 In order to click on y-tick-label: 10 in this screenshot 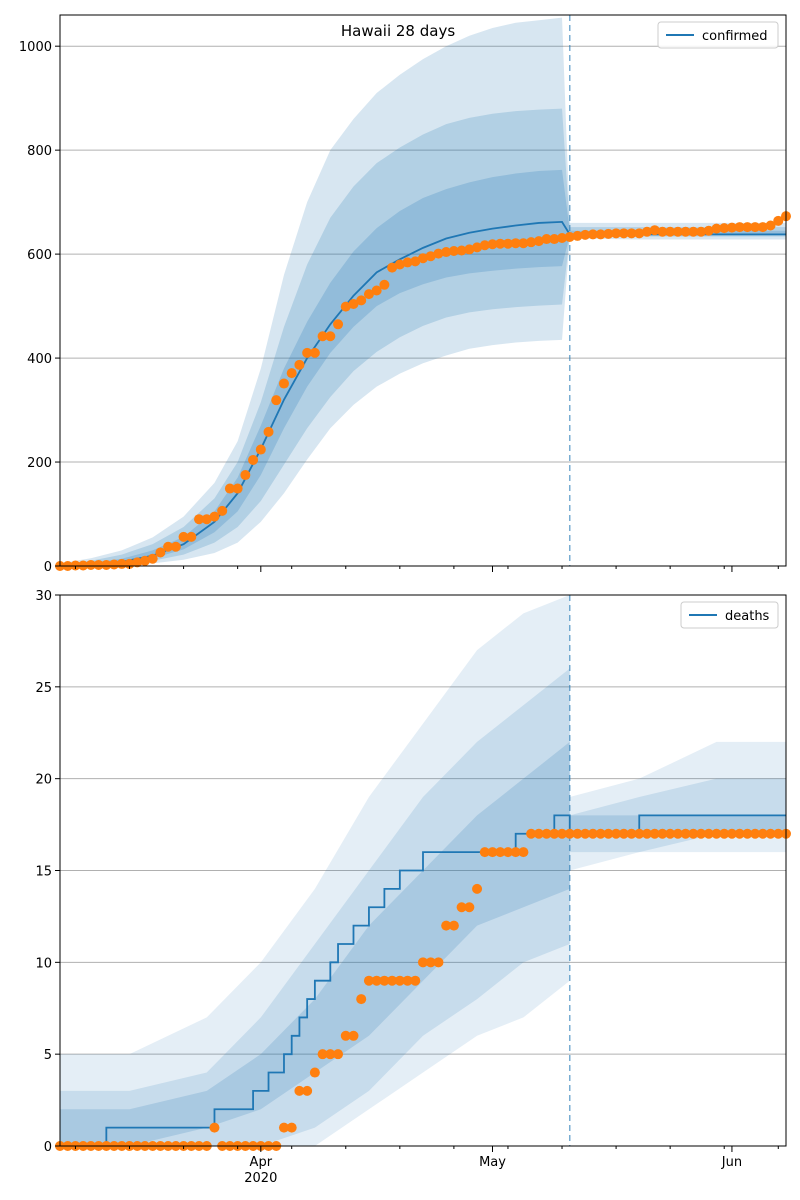, I will do `click(43, 963)`.